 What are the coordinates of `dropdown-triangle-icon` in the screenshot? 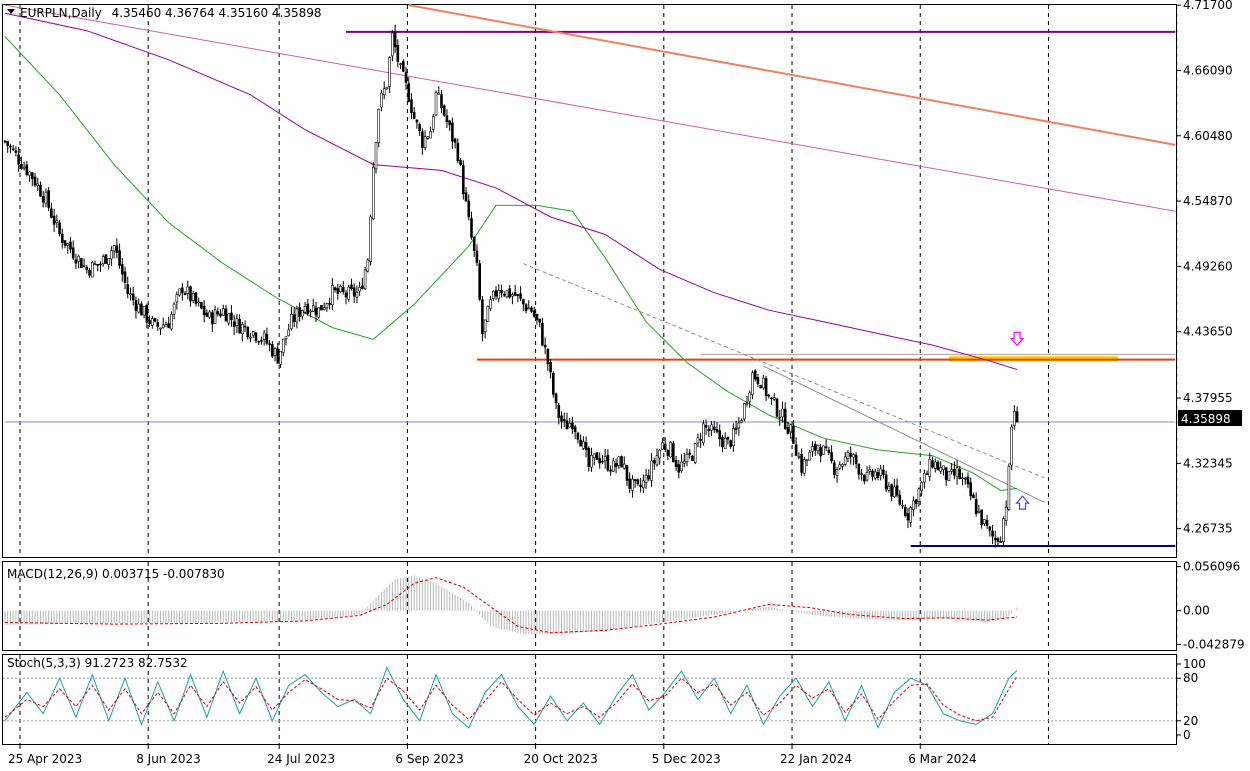 It's located at (11, 11).